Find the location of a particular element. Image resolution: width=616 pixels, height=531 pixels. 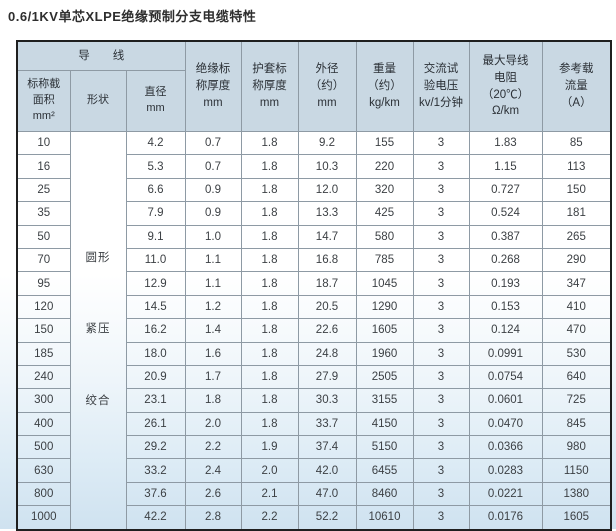

cell-ampacity: 980 is located at coordinates (576, 447).